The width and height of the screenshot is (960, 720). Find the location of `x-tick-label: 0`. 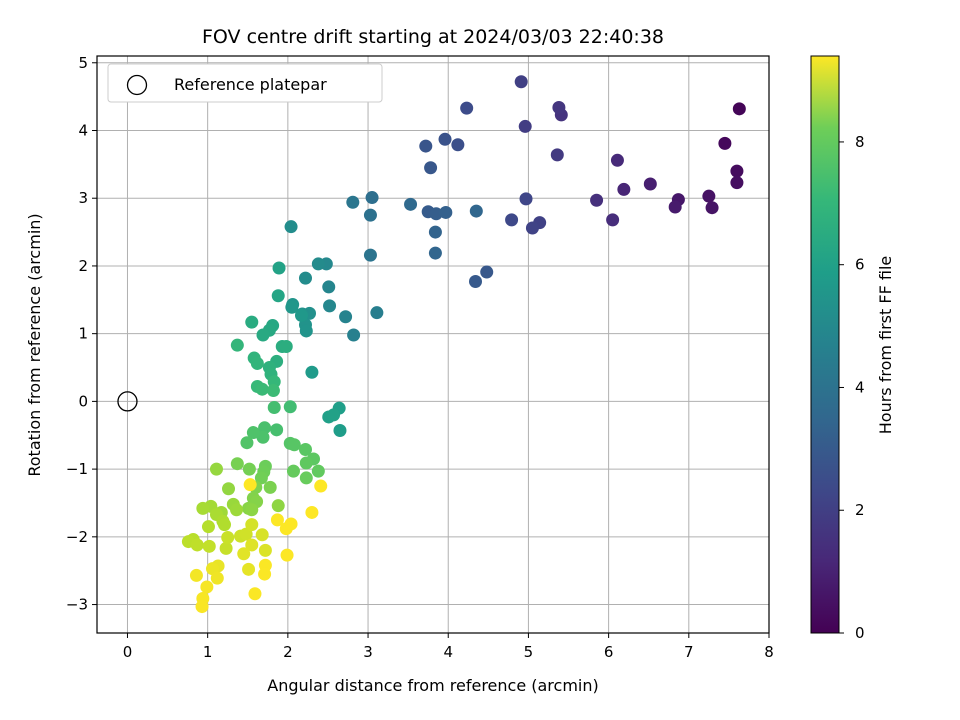

x-tick-label: 0 is located at coordinates (128, 652).